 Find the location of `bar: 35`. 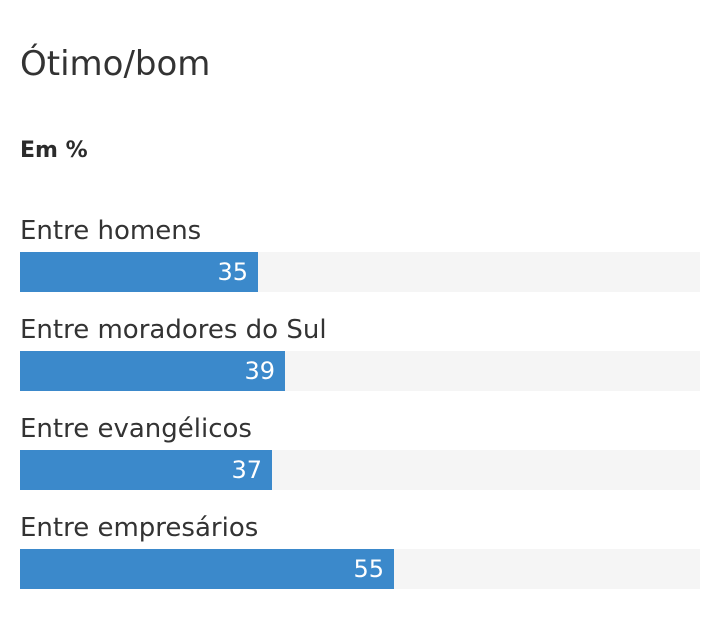

bar: 35 is located at coordinates (139, 272).